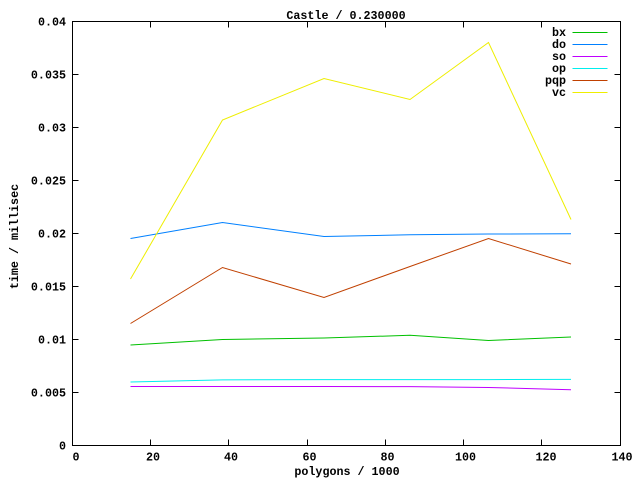 Image resolution: width=640 pixels, height=480 pixels. I want to click on svg-text: 0.03, so click(52, 128).